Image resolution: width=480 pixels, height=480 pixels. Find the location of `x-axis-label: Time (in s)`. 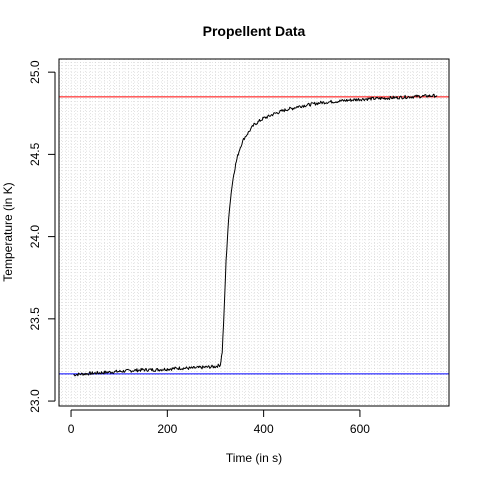

x-axis-label: Time (in s) is located at coordinates (254, 458).